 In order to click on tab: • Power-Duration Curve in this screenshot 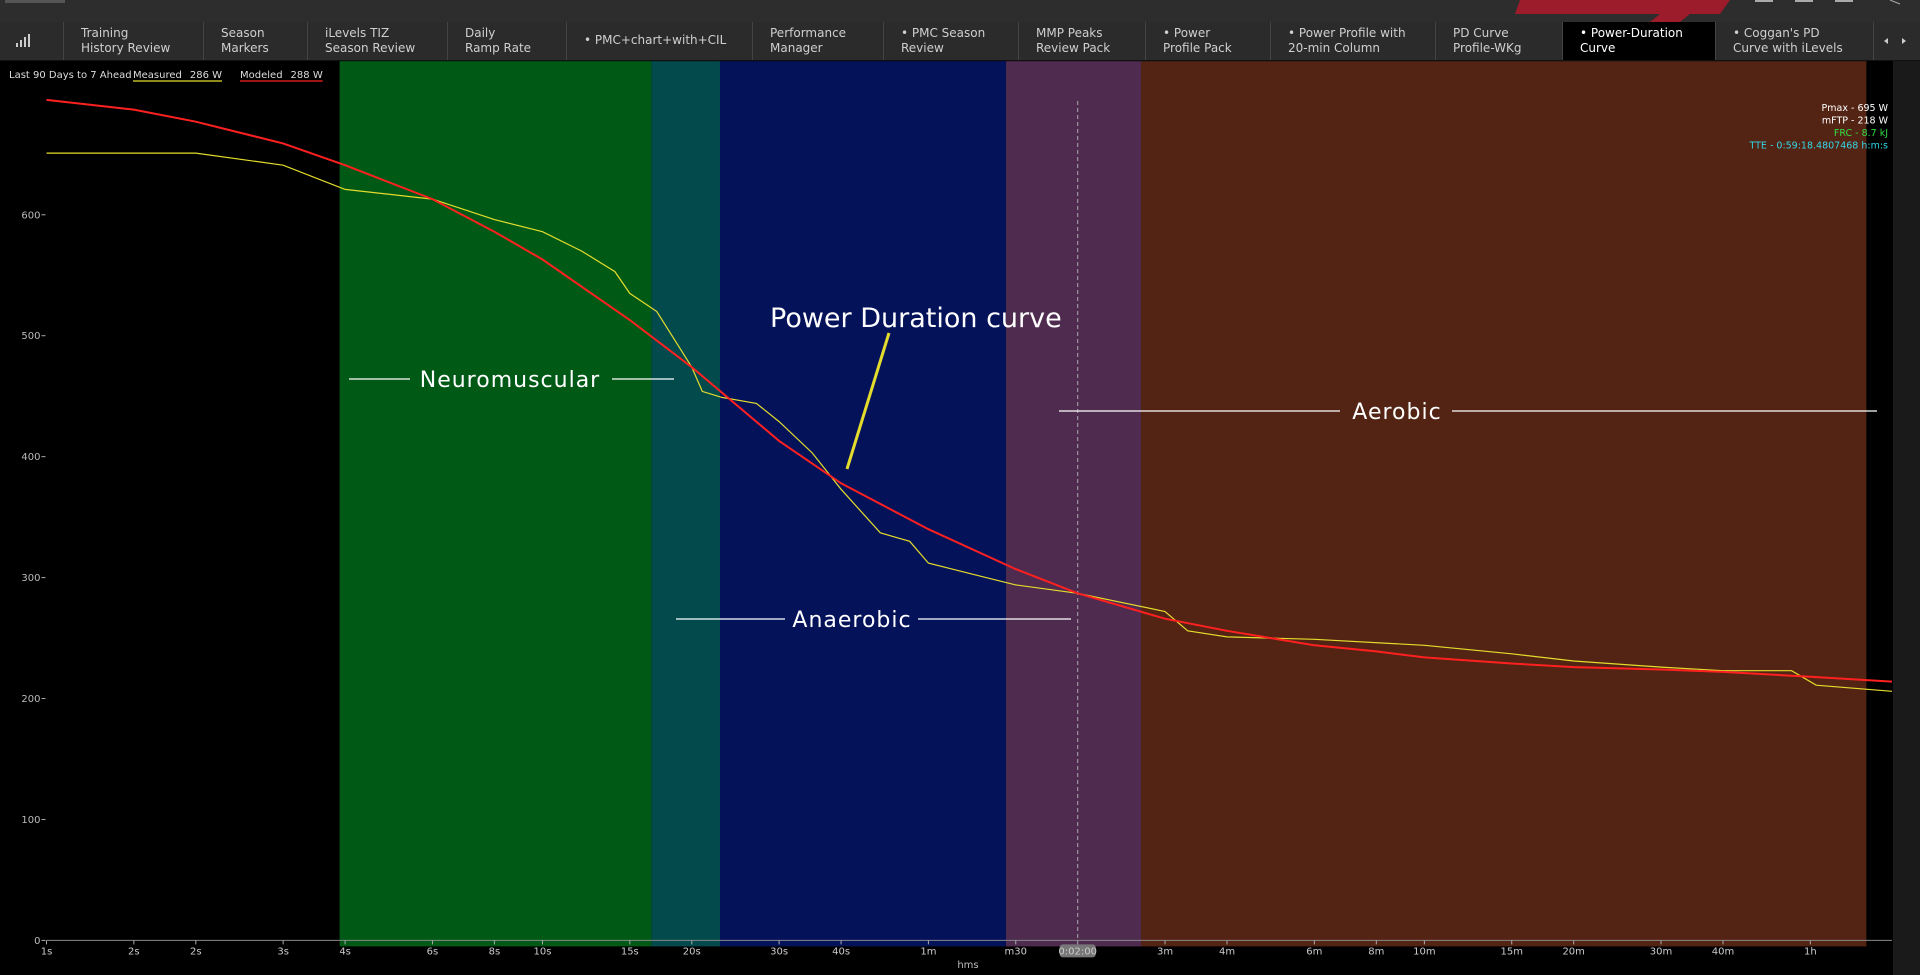, I will do `click(1639, 41)`.